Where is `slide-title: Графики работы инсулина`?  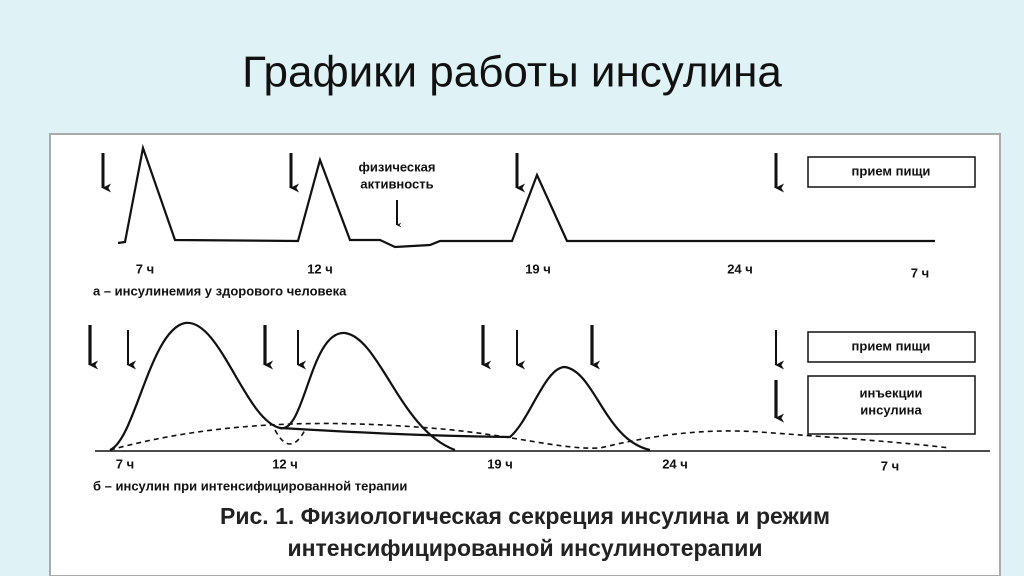 slide-title: Графики работы инсулина is located at coordinates (512, 72).